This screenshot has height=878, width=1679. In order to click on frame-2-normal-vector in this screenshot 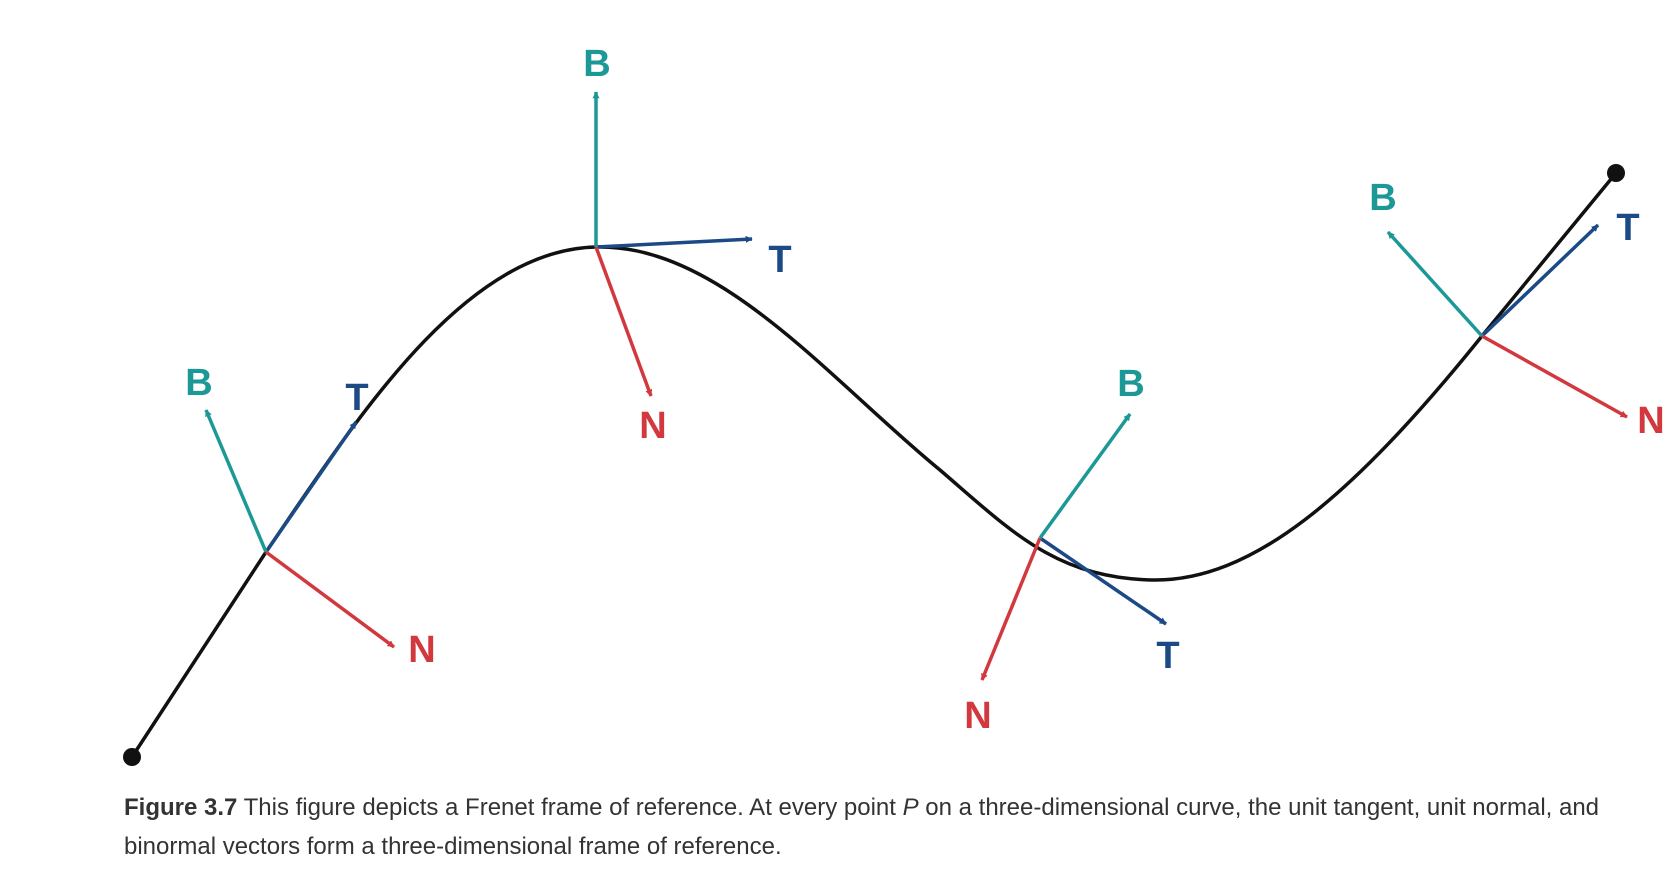, I will do `click(623, 321)`.